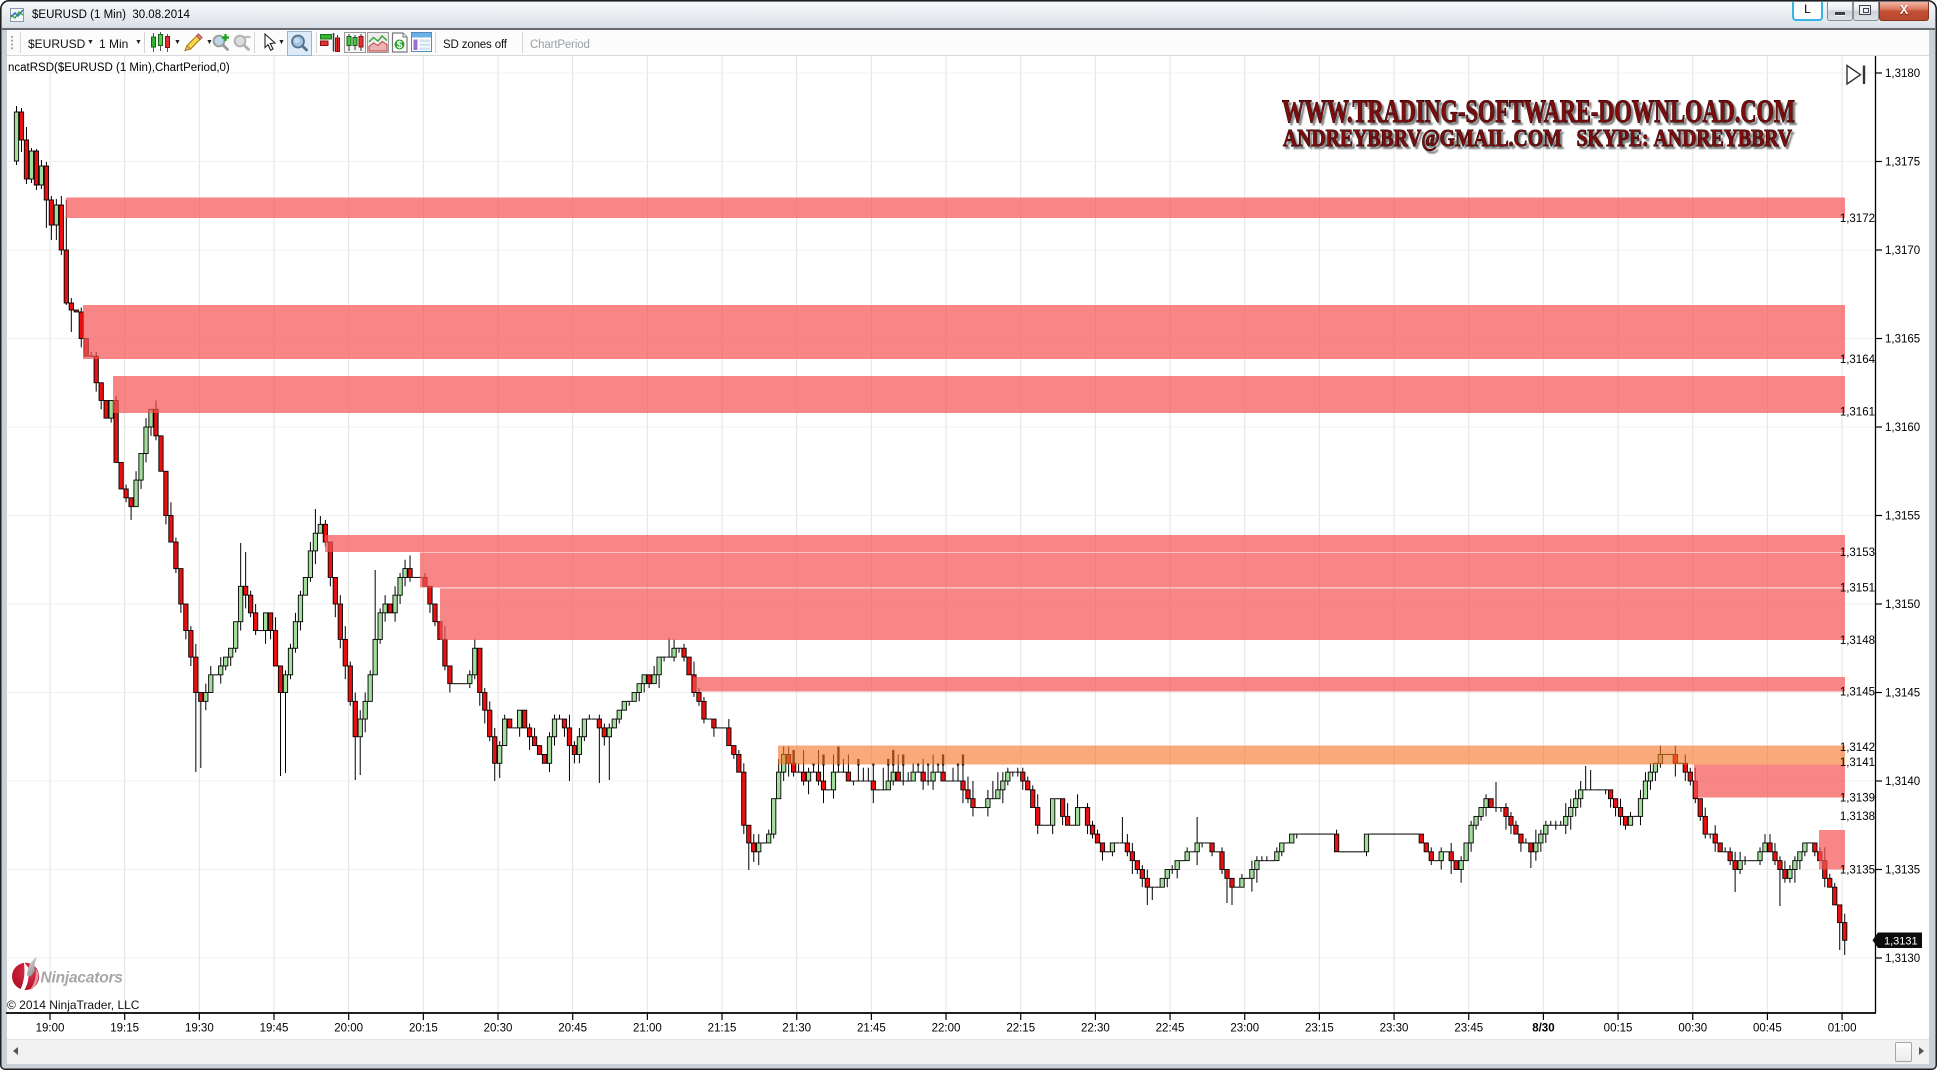 The height and width of the screenshot is (1070, 1937). Describe the element at coordinates (1857, 817) in the screenshot. I see `svg-text: 1,3138` at that location.